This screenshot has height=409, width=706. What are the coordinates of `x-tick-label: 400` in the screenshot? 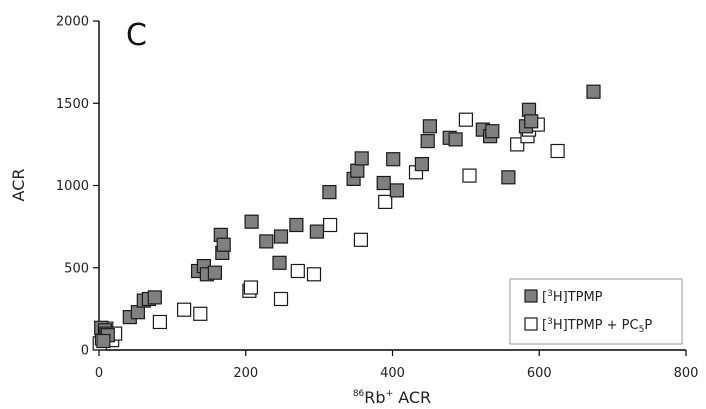 It's located at (392, 373).